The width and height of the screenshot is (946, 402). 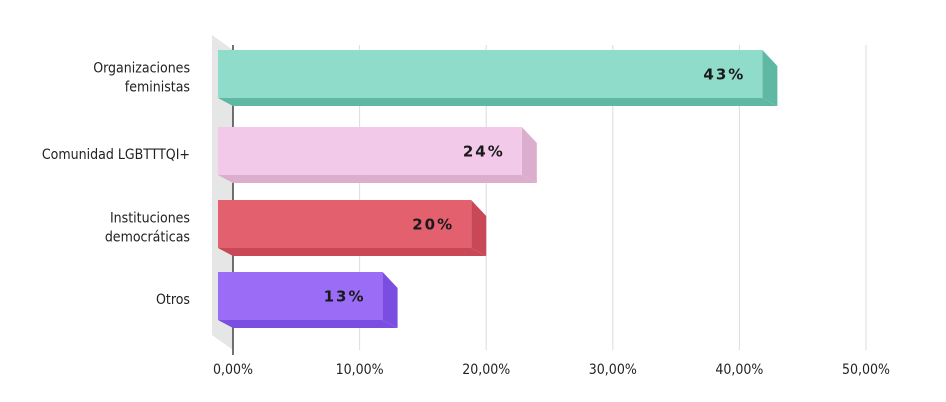 What do you see at coordinates (739, 370) in the screenshot?
I see `x-tick-label: 40,00%` at bounding box center [739, 370].